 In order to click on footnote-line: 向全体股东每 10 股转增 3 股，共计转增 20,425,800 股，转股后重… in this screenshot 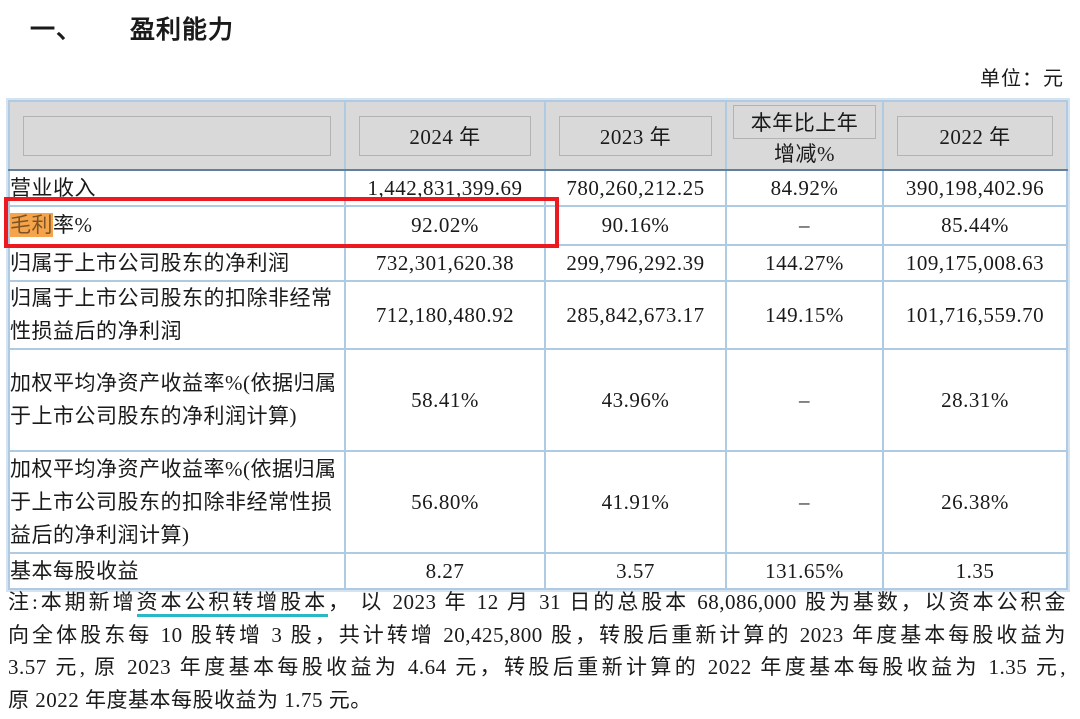, I will do `click(537, 634)`.